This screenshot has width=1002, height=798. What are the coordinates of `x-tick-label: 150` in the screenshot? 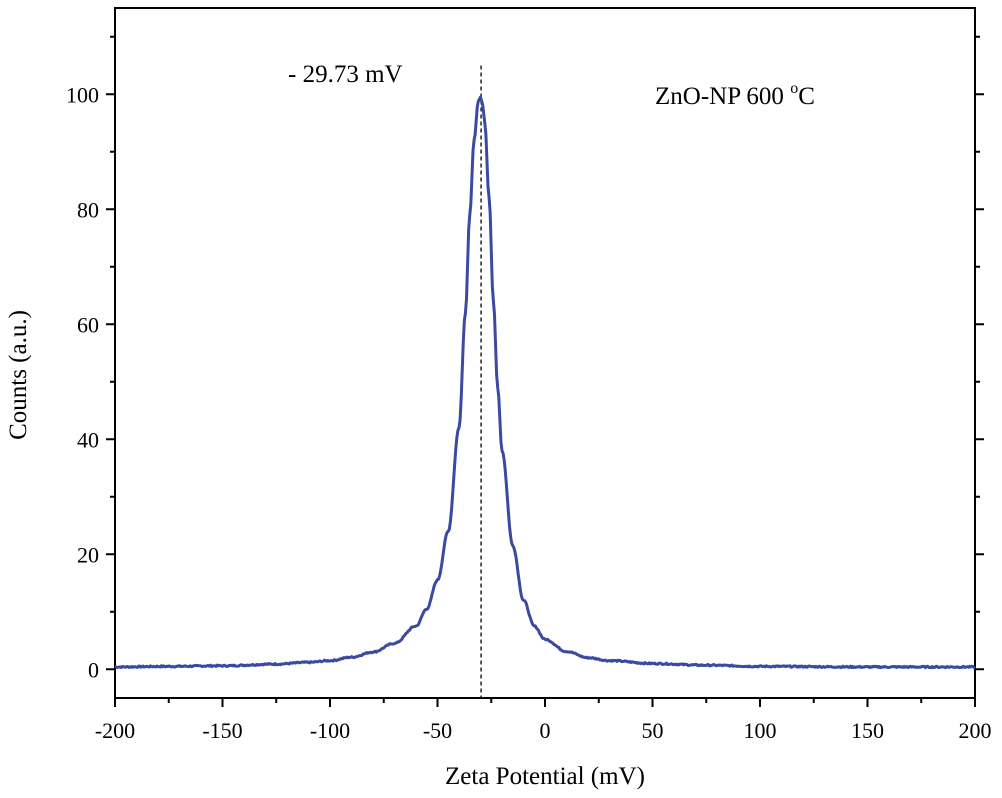 It's located at (867, 730).